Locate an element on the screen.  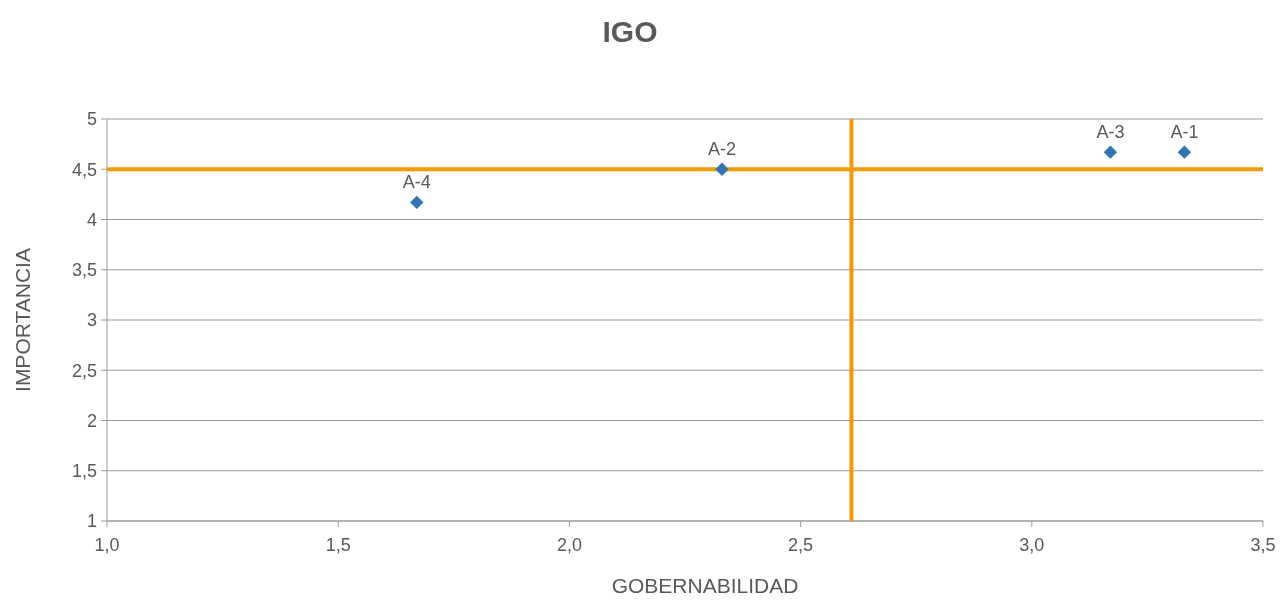
annotation: A-3 is located at coordinates (1110, 132).